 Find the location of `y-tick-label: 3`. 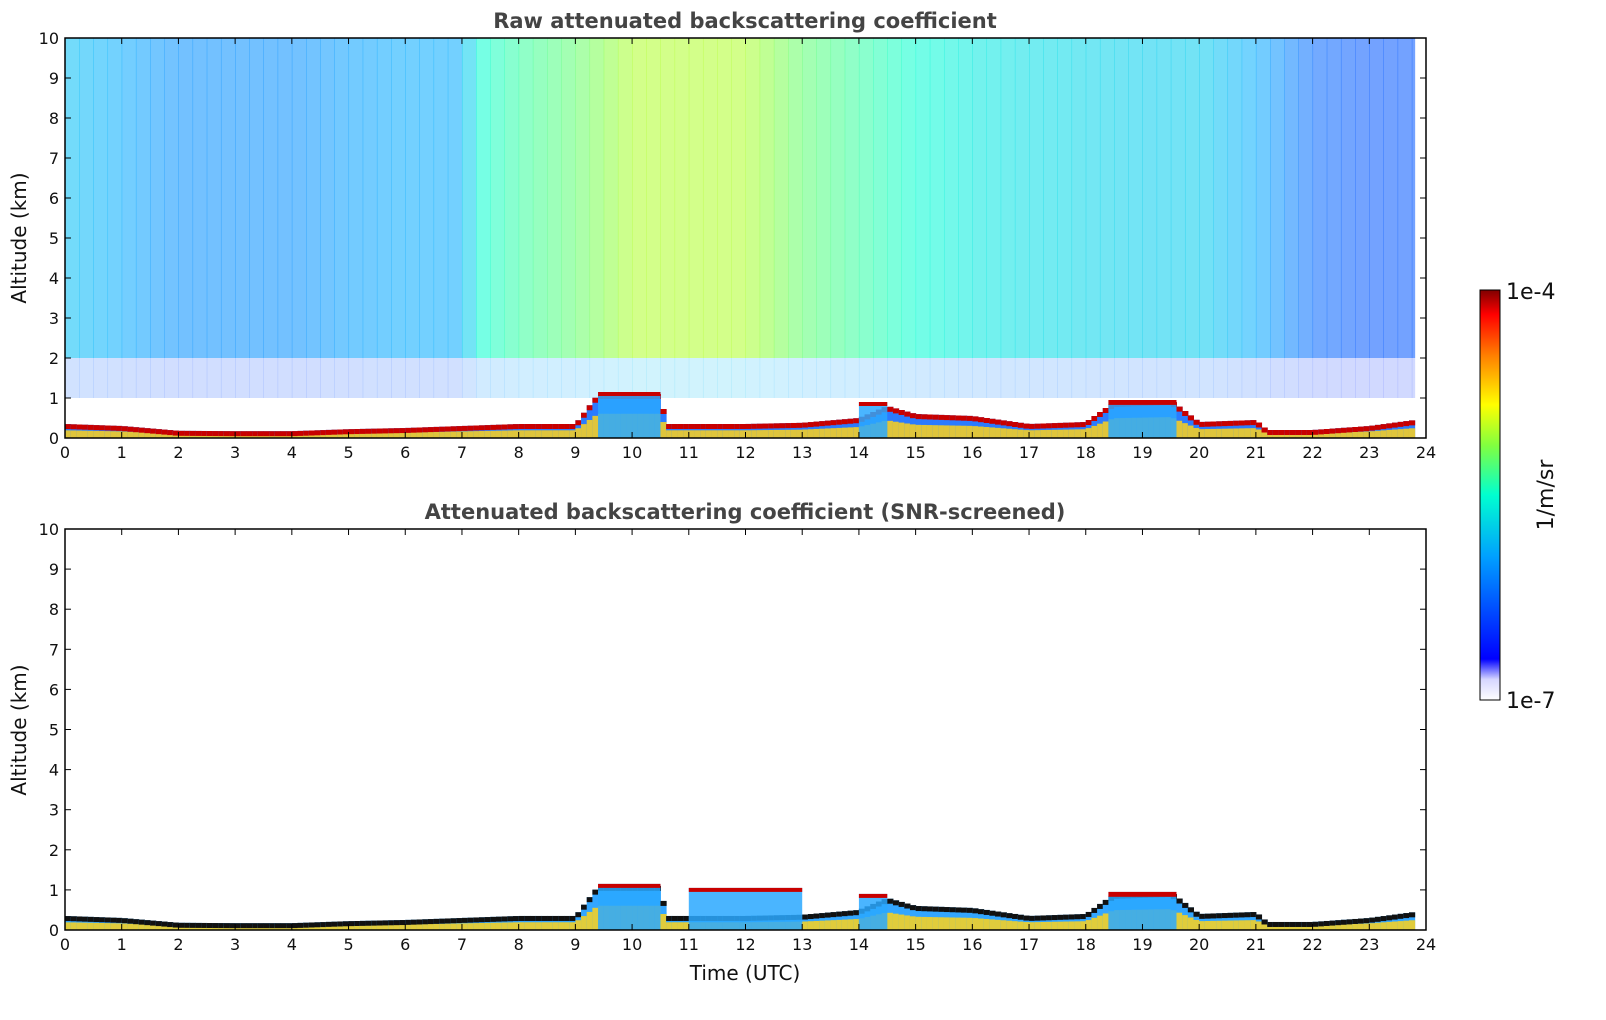

y-tick-label: 3 is located at coordinates (54, 318).